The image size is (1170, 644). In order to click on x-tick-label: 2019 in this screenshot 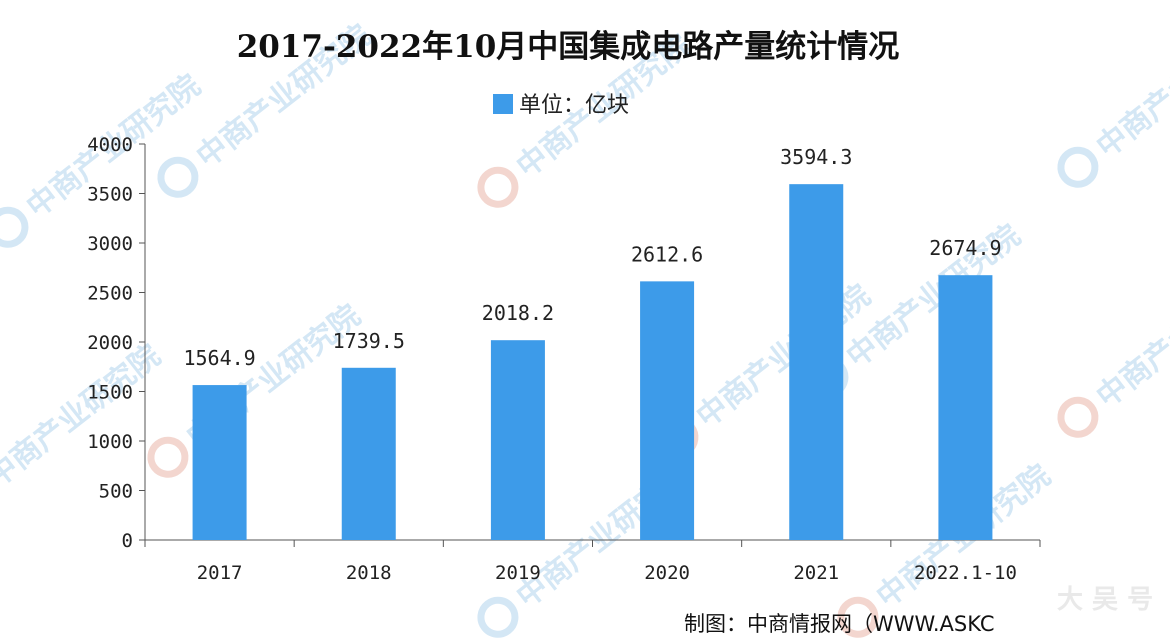, I will do `click(518, 573)`.